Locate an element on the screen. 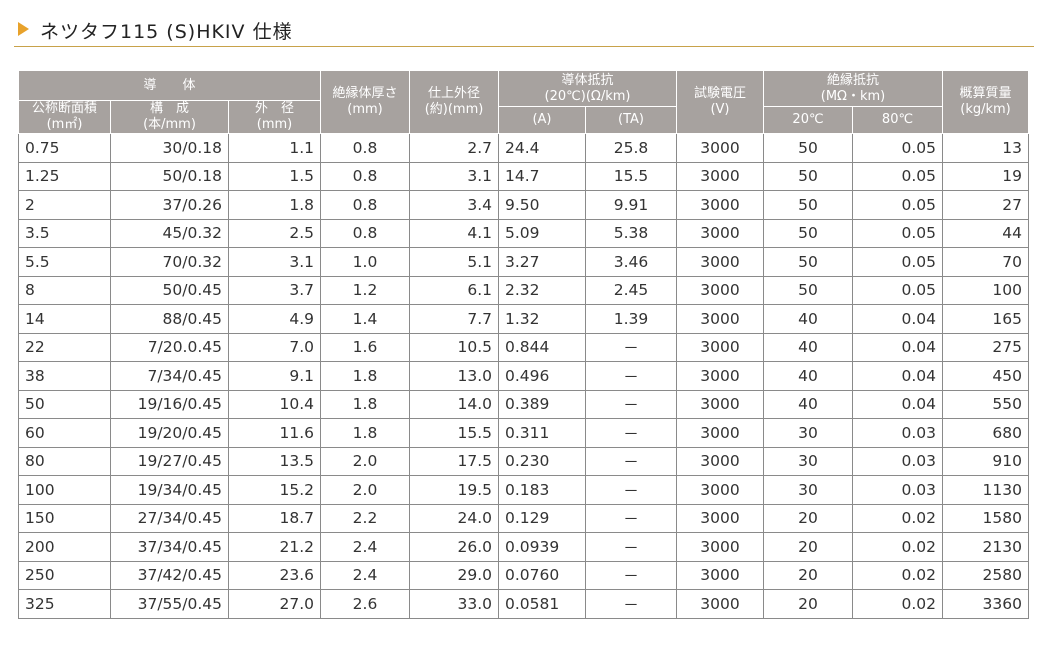 This screenshot has width=1051, height=645. header-insulation-resistance: 絶縁抵抗 (MΩ・km) is located at coordinates (853, 88).